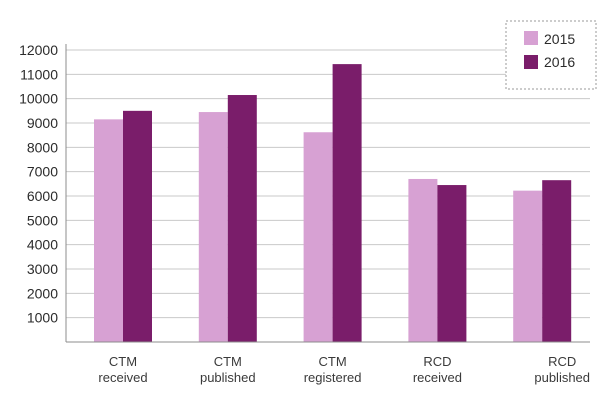 This screenshot has height=408, width=608. Describe the element at coordinates (531, 38) in the screenshot. I see `legend-swatch-2015` at that location.